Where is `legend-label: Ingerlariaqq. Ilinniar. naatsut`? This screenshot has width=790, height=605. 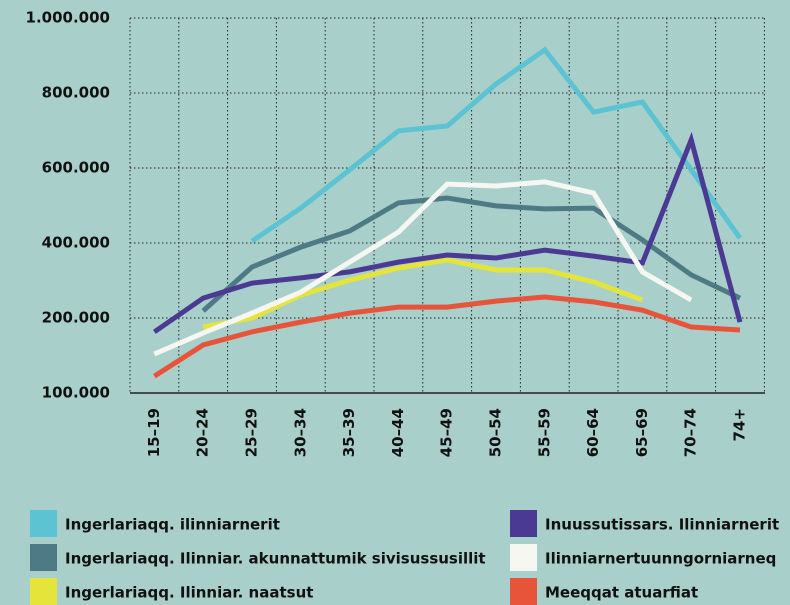 legend-label: Ingerlariaqq. Ilinniar. naatsut is located at coordinates (189, 593).